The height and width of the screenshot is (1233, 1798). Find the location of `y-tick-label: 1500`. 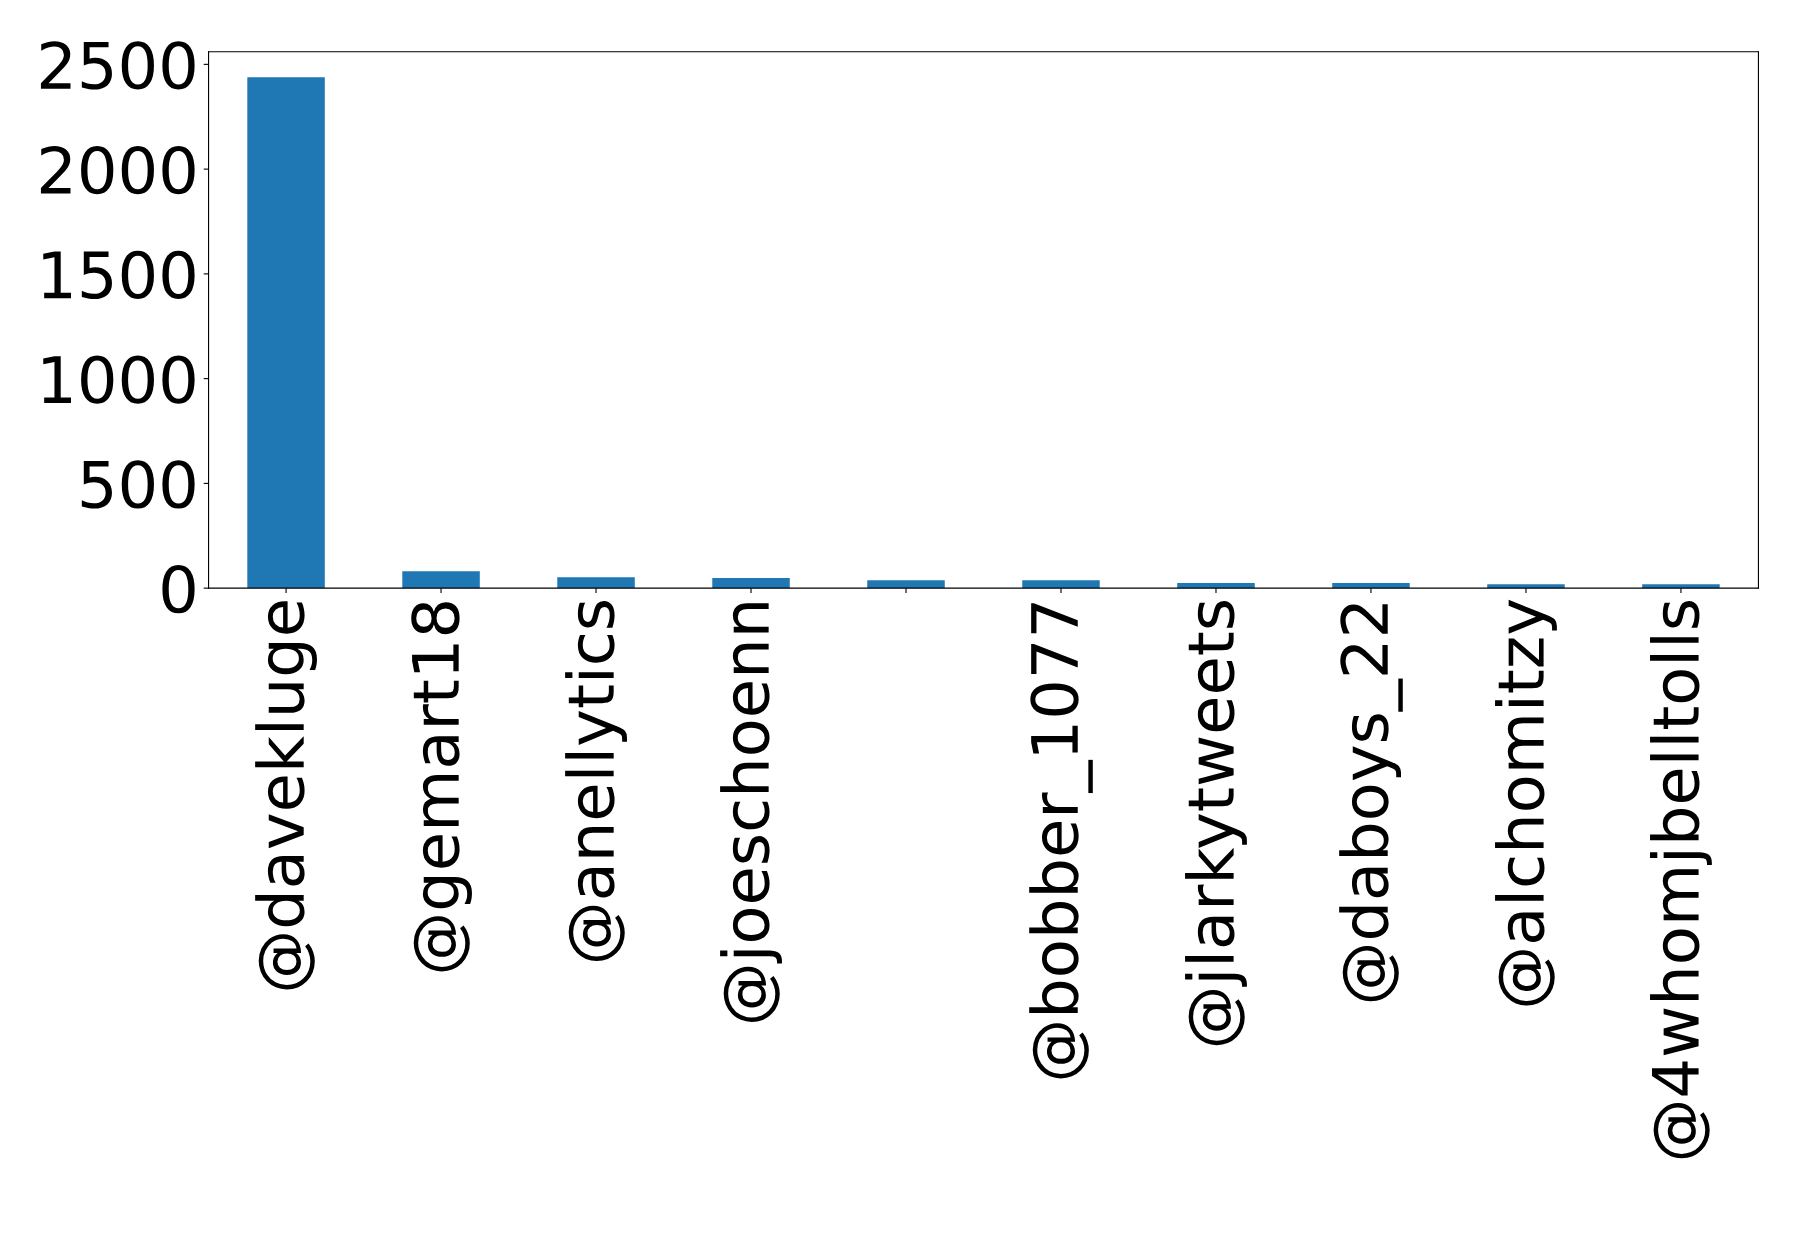

y-tick-label: 1500 is located at coordinates (119, 275).